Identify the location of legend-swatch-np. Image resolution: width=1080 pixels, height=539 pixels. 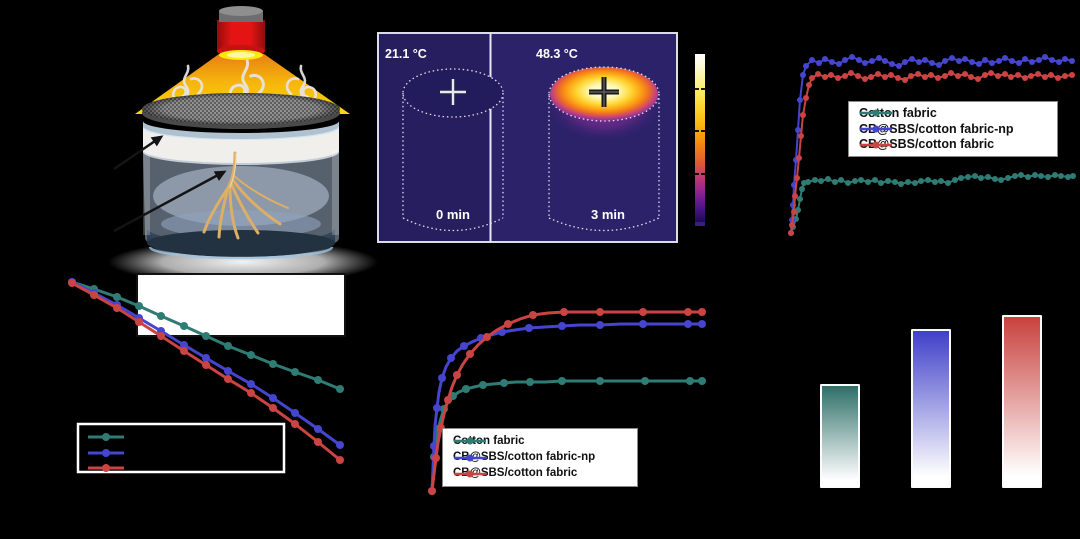
(106, 453).